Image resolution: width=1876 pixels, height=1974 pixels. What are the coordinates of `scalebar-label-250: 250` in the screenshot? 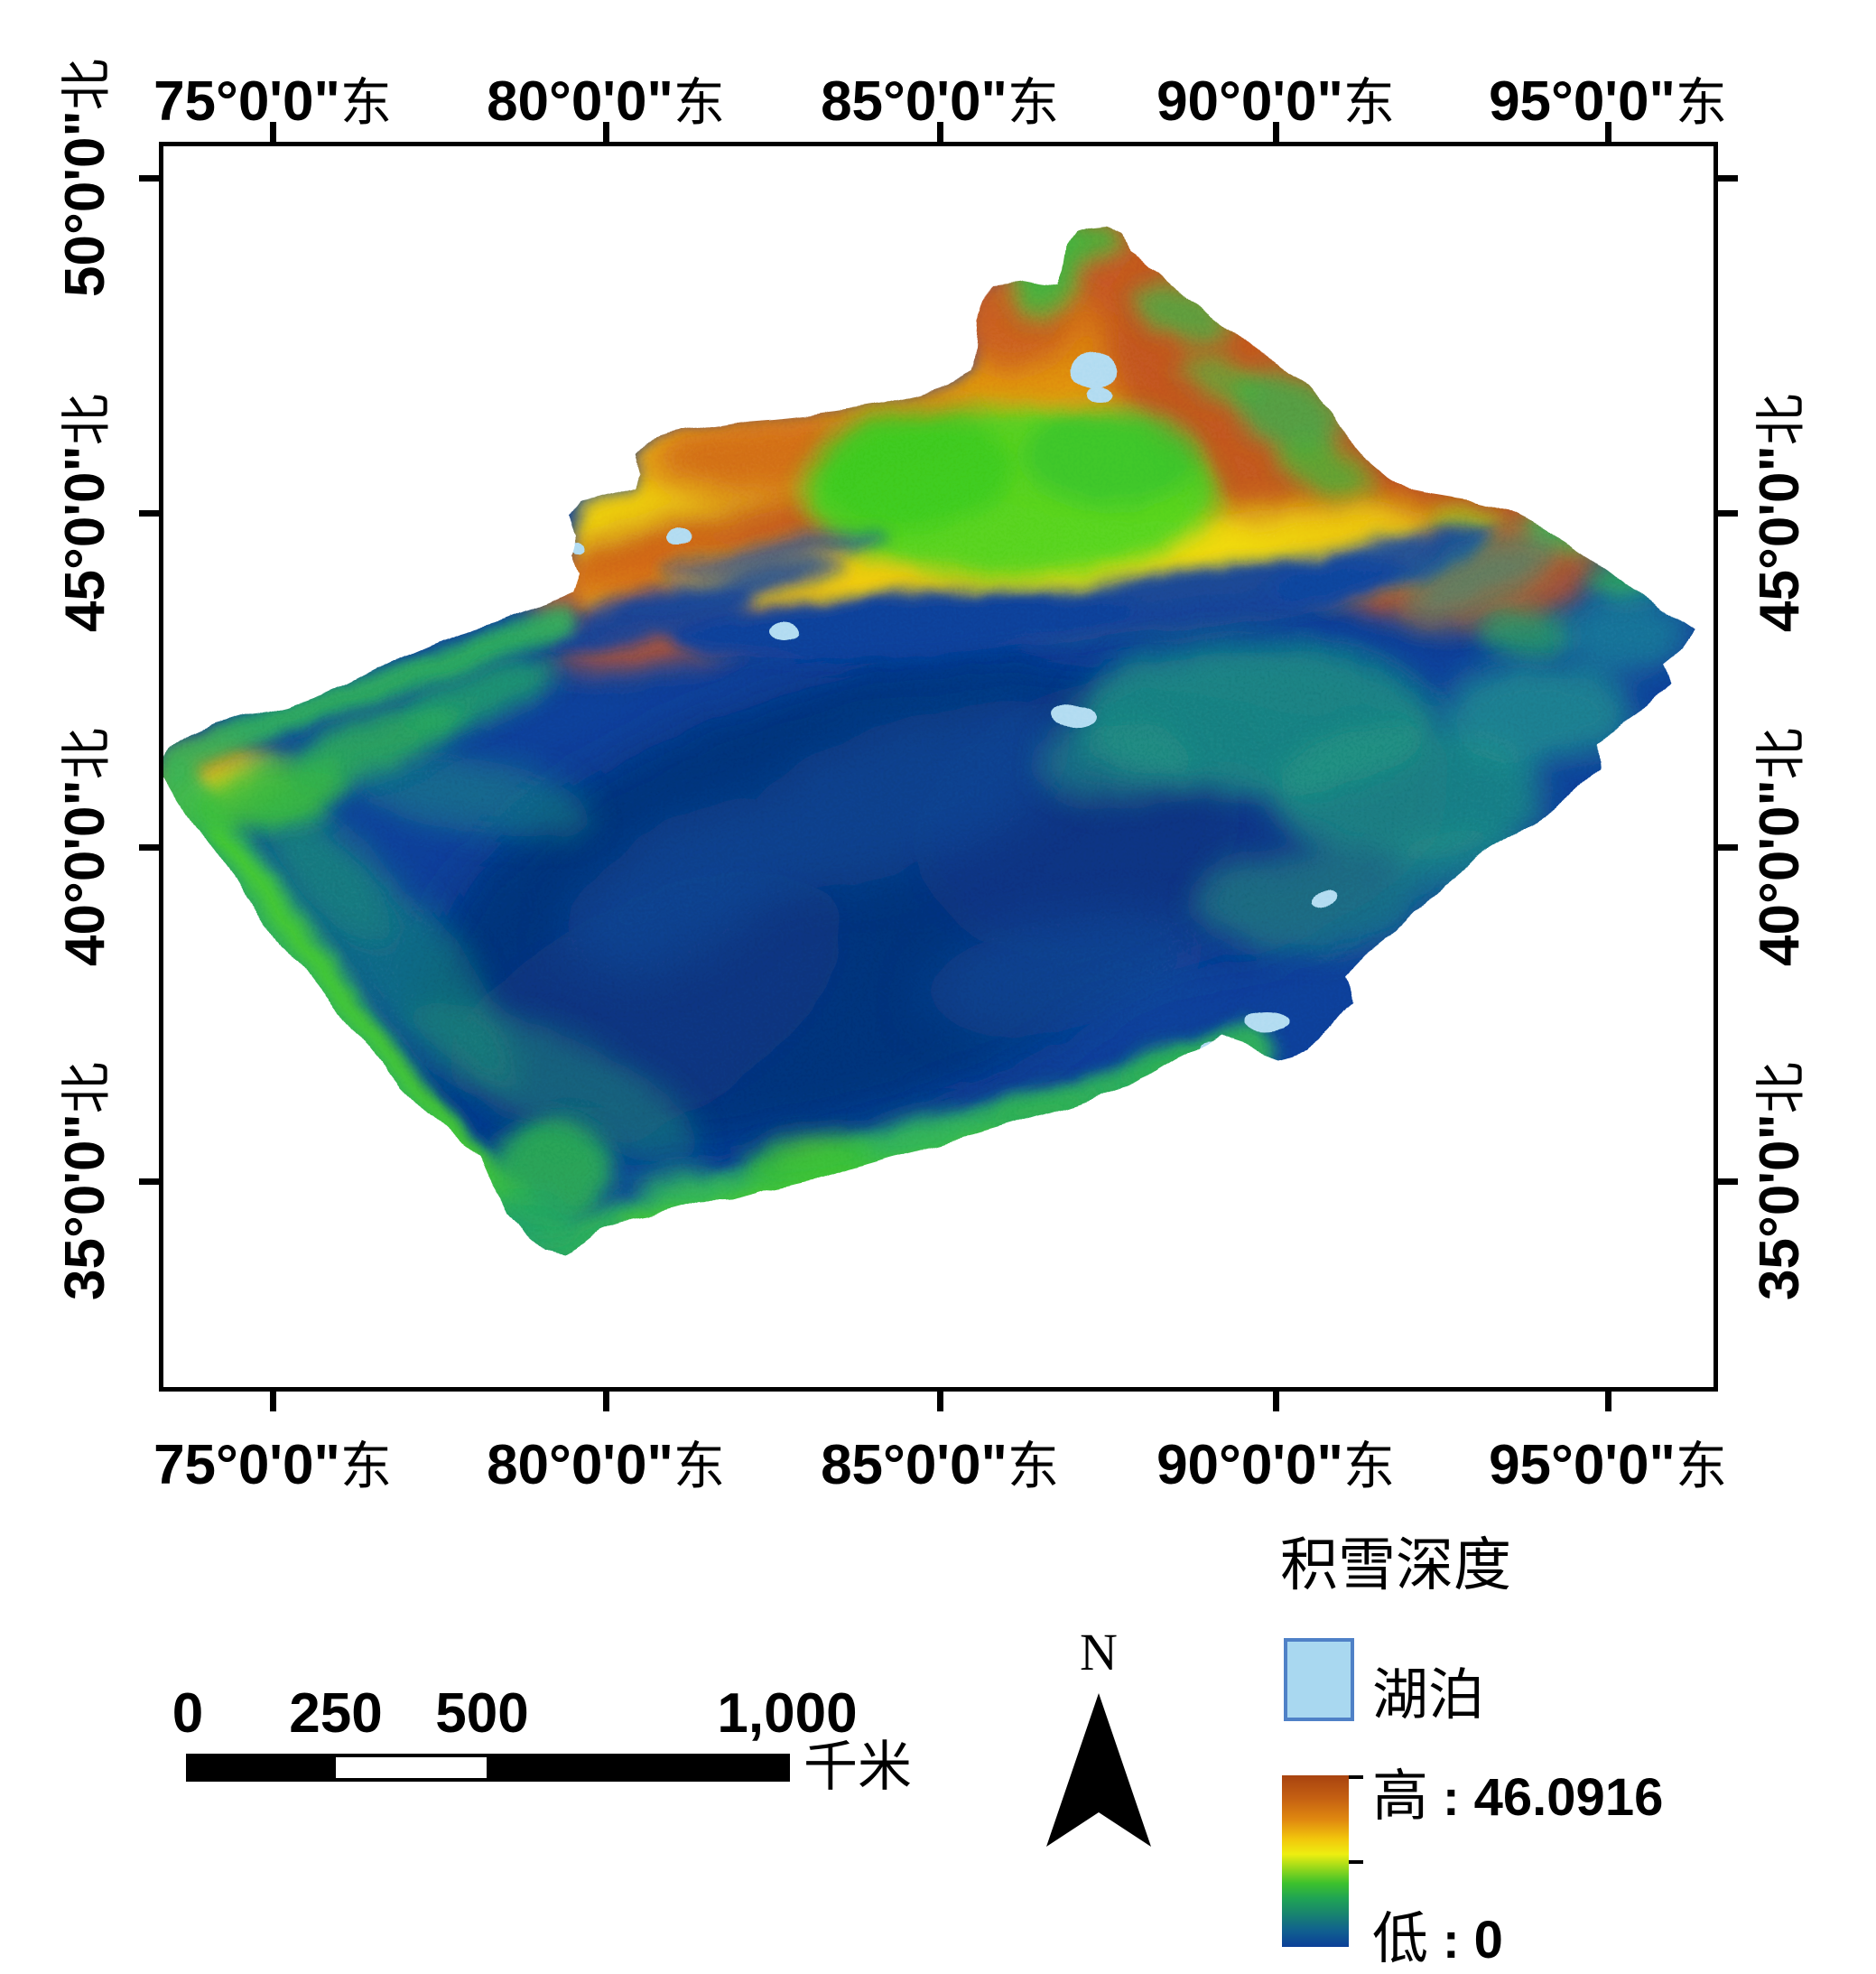 It's located at (336, 1713).